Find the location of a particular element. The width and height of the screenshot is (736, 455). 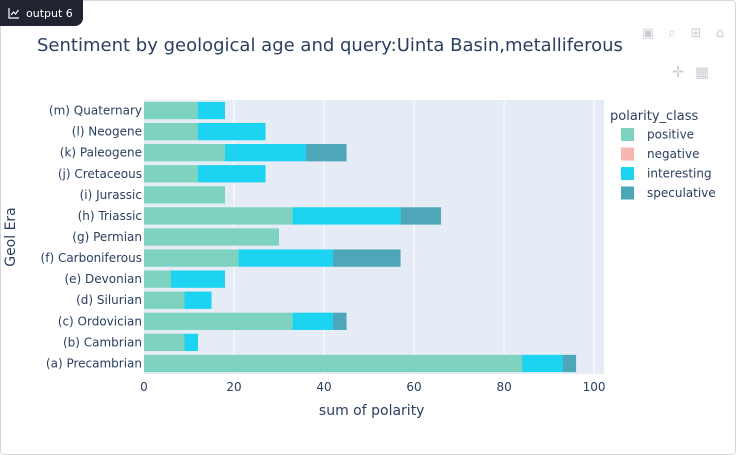

y-tick-label: (b) Cambrian is located at coordinates (102, 342).